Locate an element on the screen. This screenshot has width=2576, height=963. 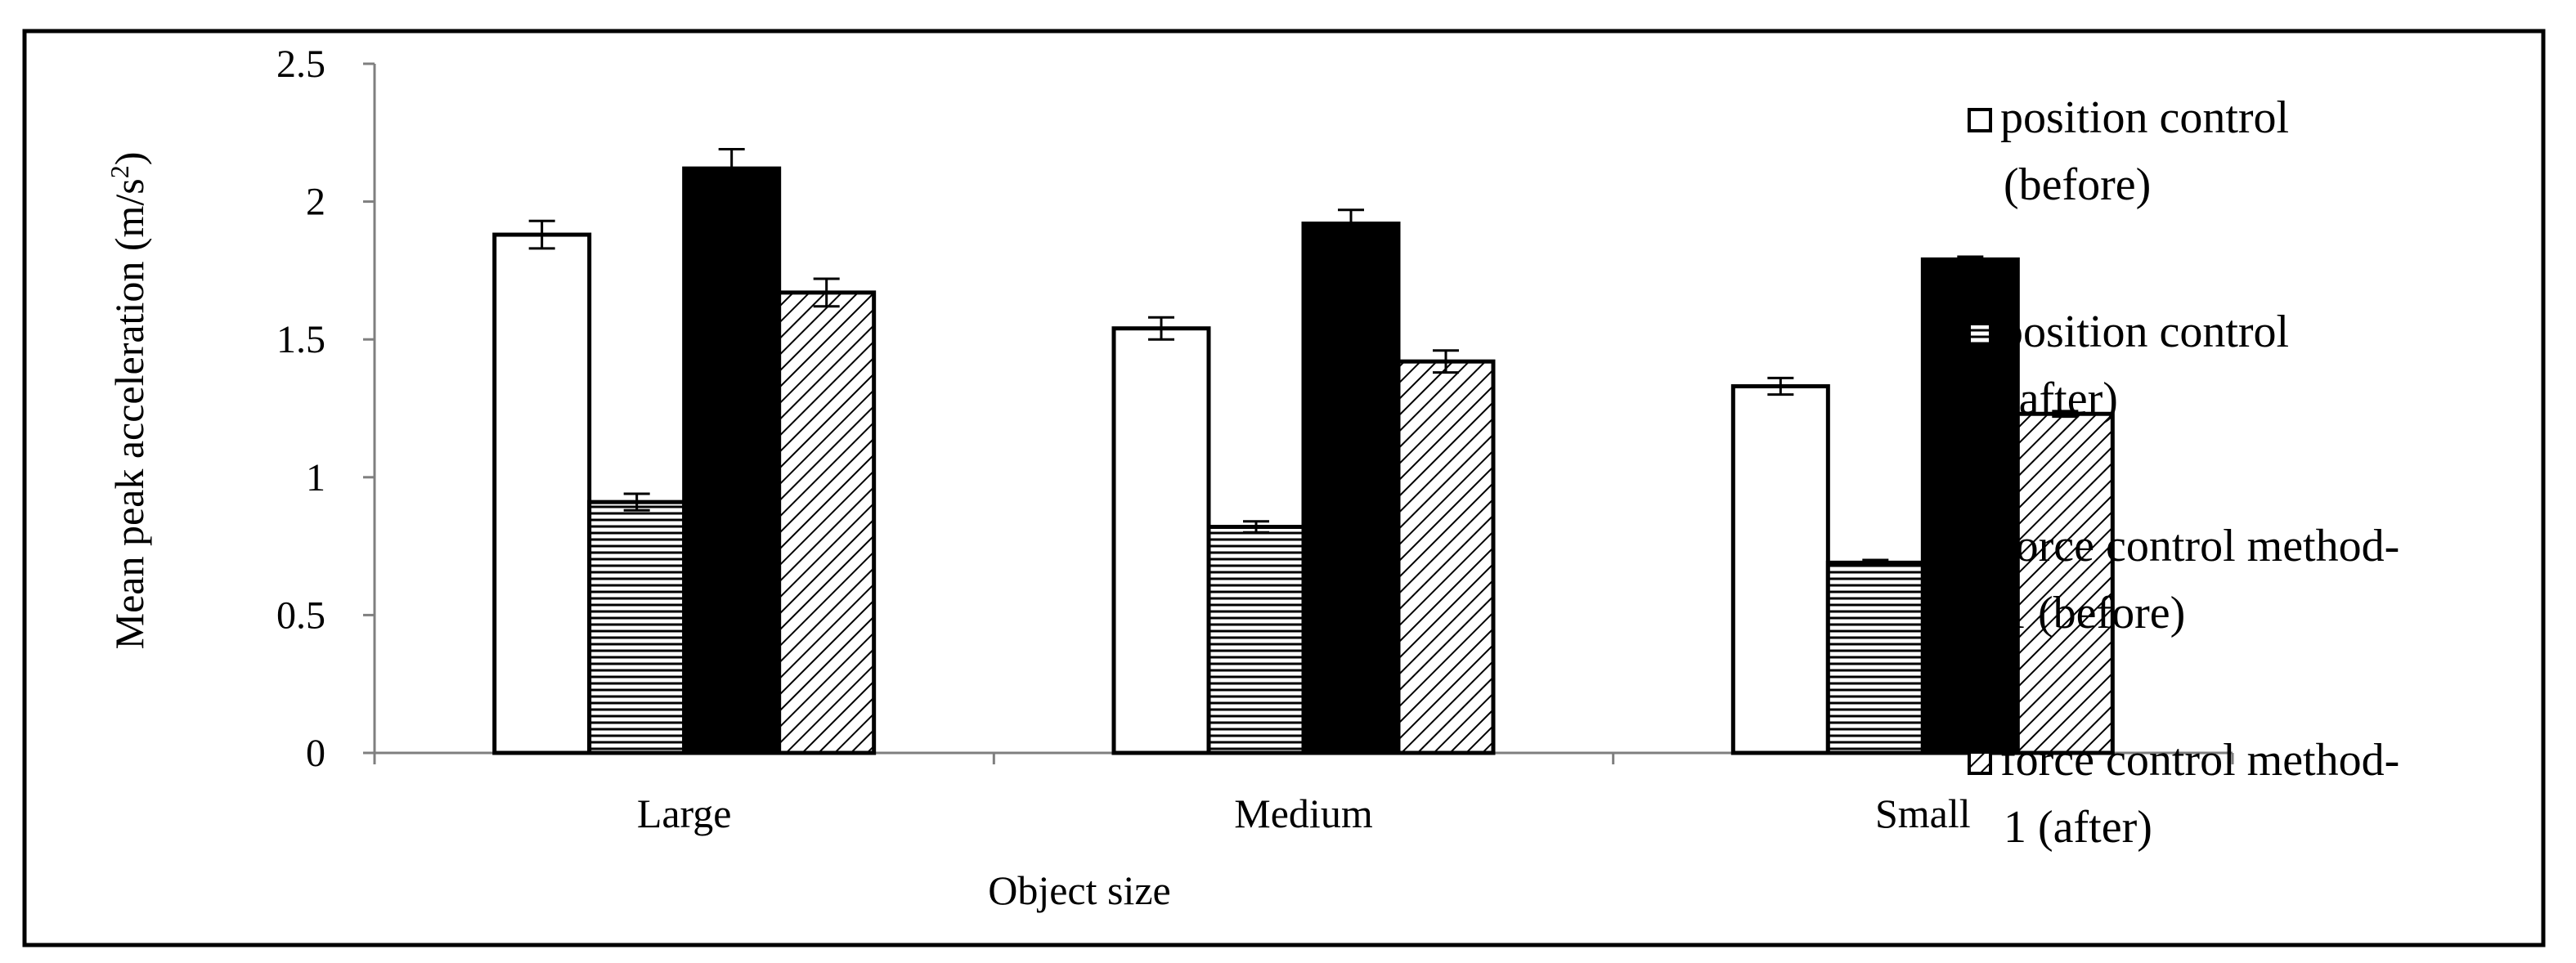
y-tick-label: 2 is located at coordinates (316, 202).